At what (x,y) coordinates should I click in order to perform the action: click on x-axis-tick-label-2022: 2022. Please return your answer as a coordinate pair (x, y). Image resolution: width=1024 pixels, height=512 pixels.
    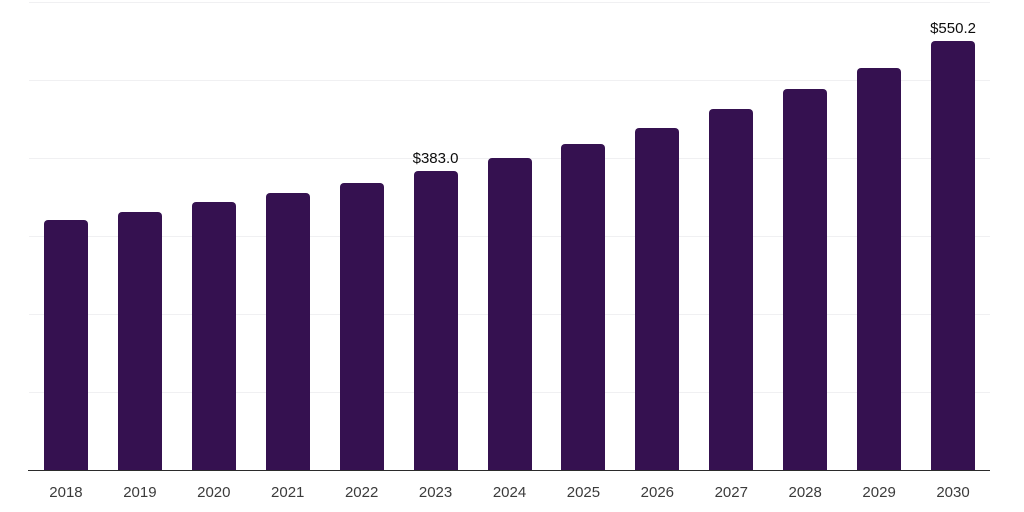
    Looking at the image, I should click on (361, 492).